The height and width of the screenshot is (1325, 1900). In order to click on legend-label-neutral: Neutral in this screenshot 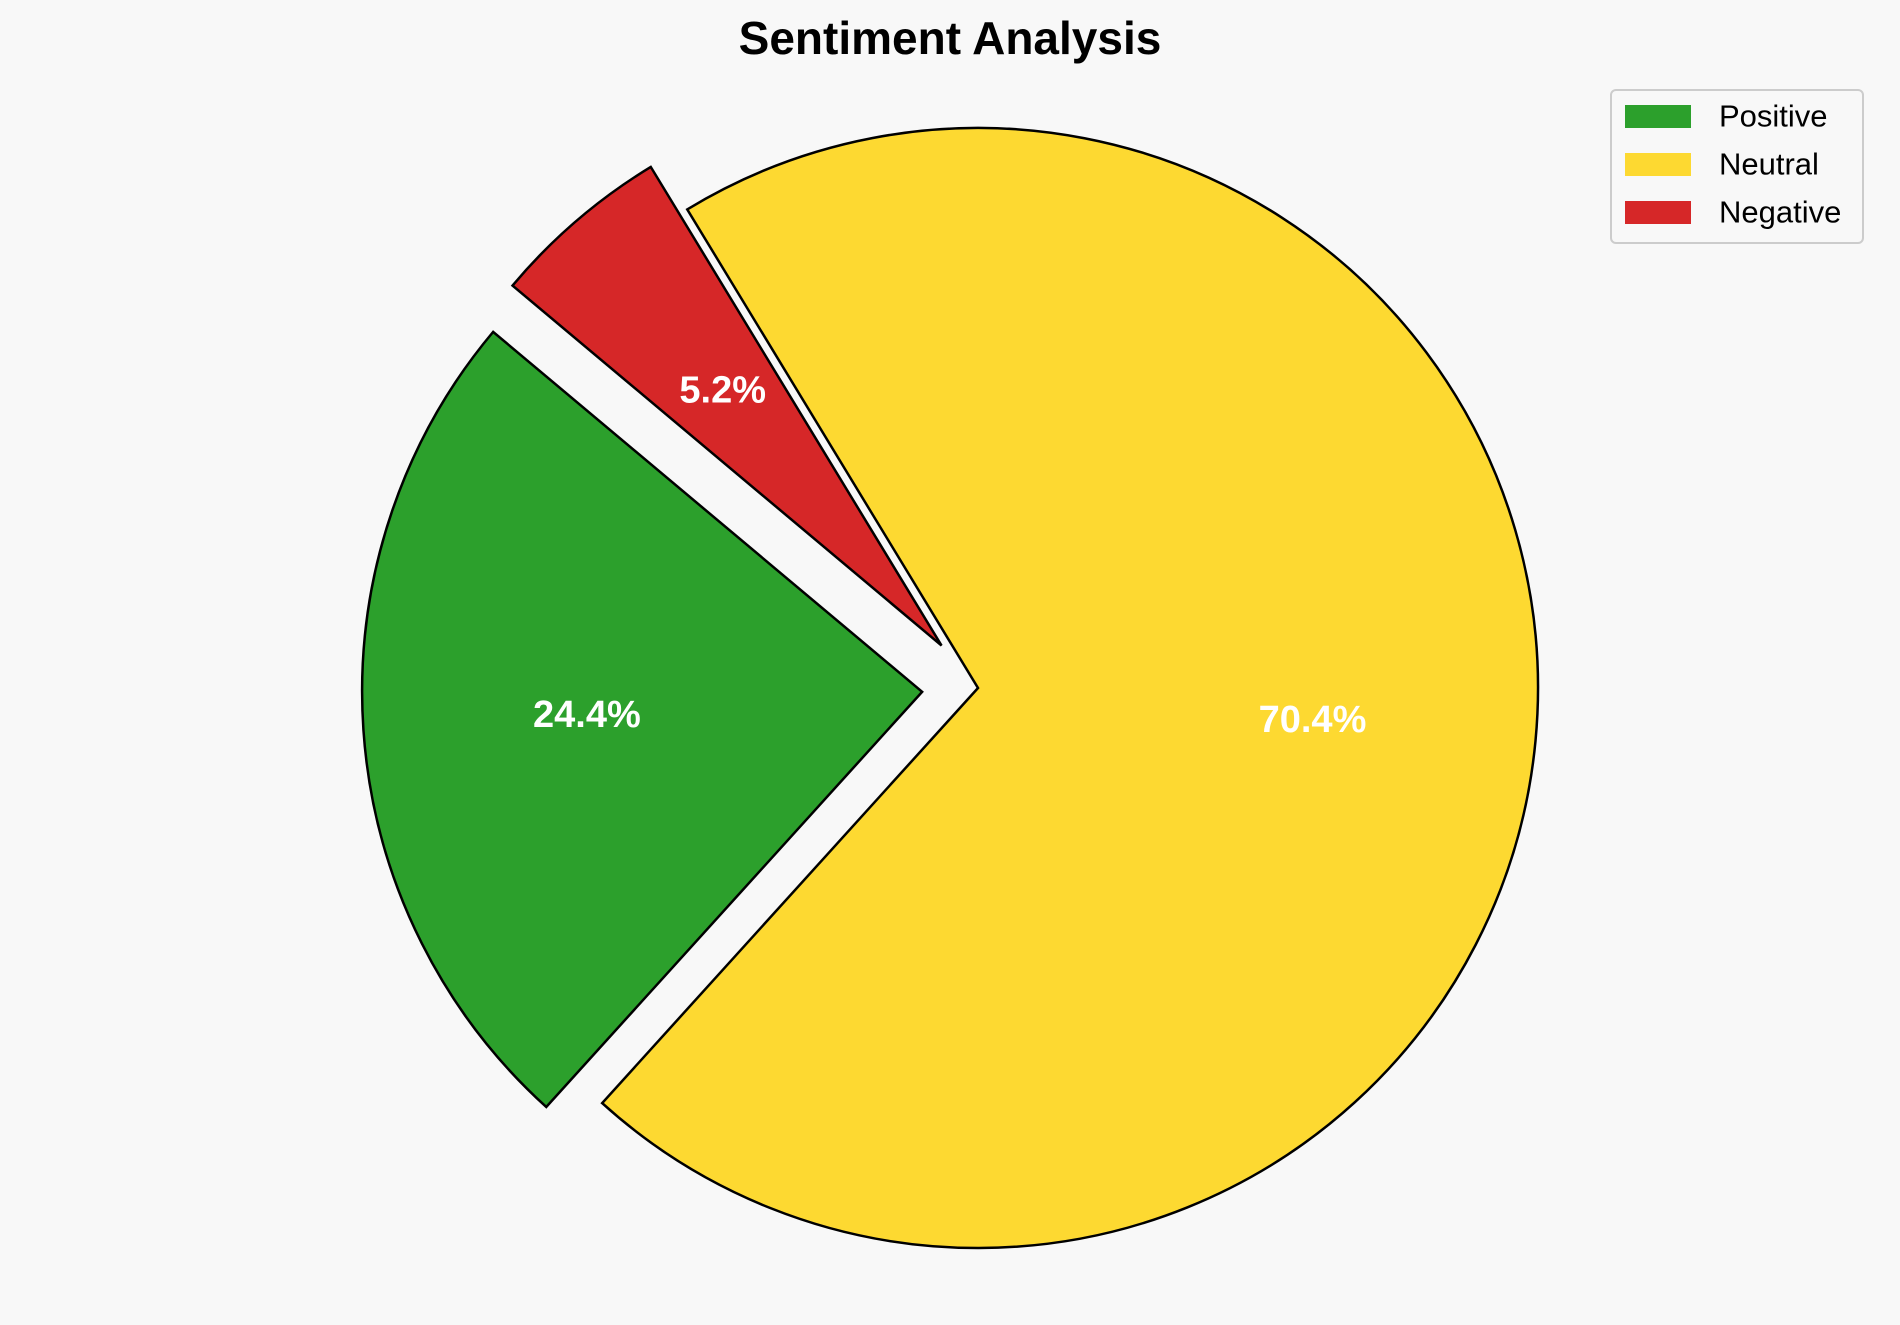, I will do `click(1769, 164)`.